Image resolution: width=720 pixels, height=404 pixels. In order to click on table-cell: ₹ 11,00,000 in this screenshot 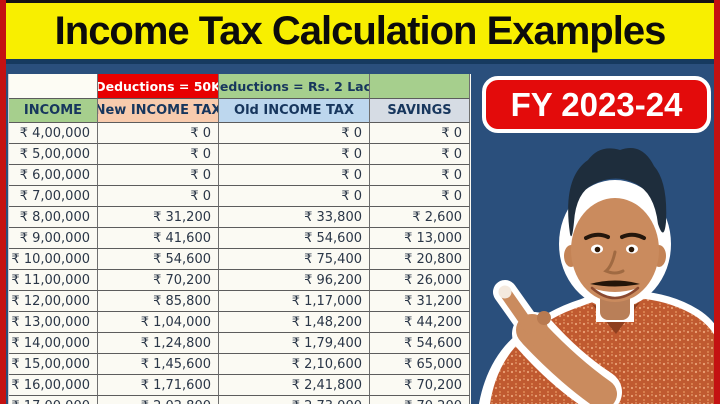, I will do `click(53, 280)`.